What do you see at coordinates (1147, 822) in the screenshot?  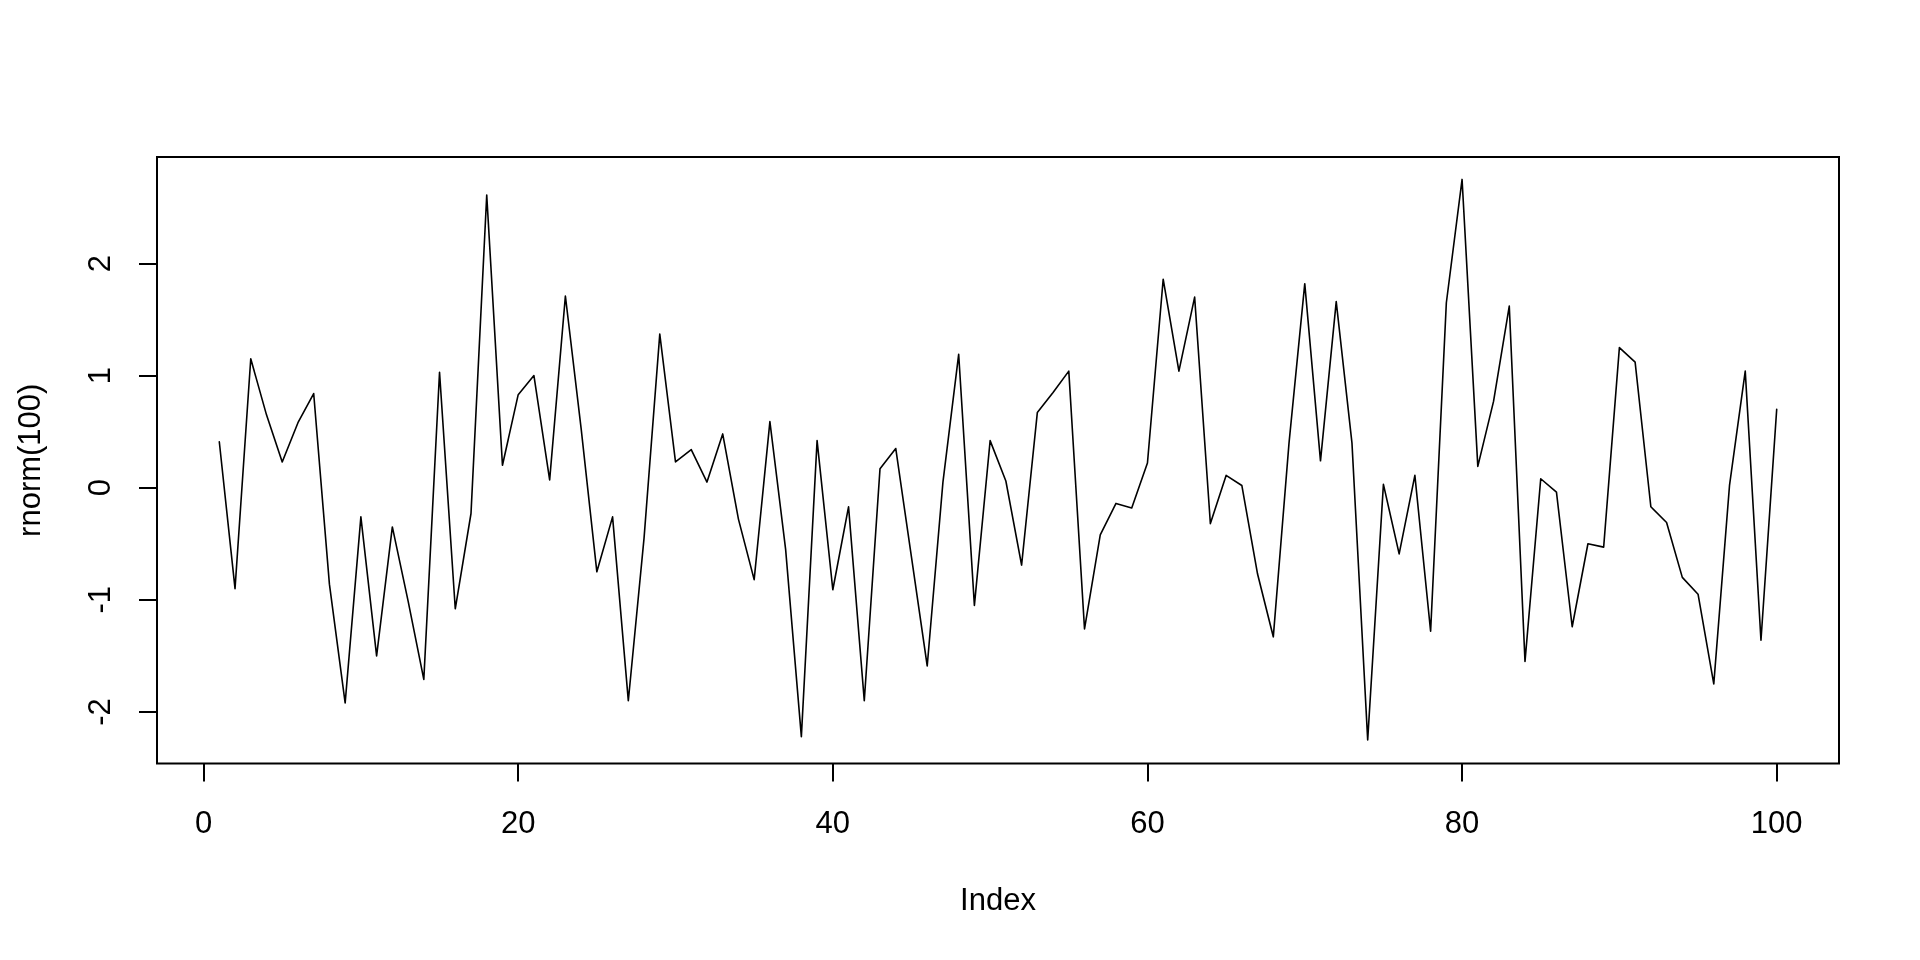 I see `x-tick-label: 60` at bounding box center [1147, 822].